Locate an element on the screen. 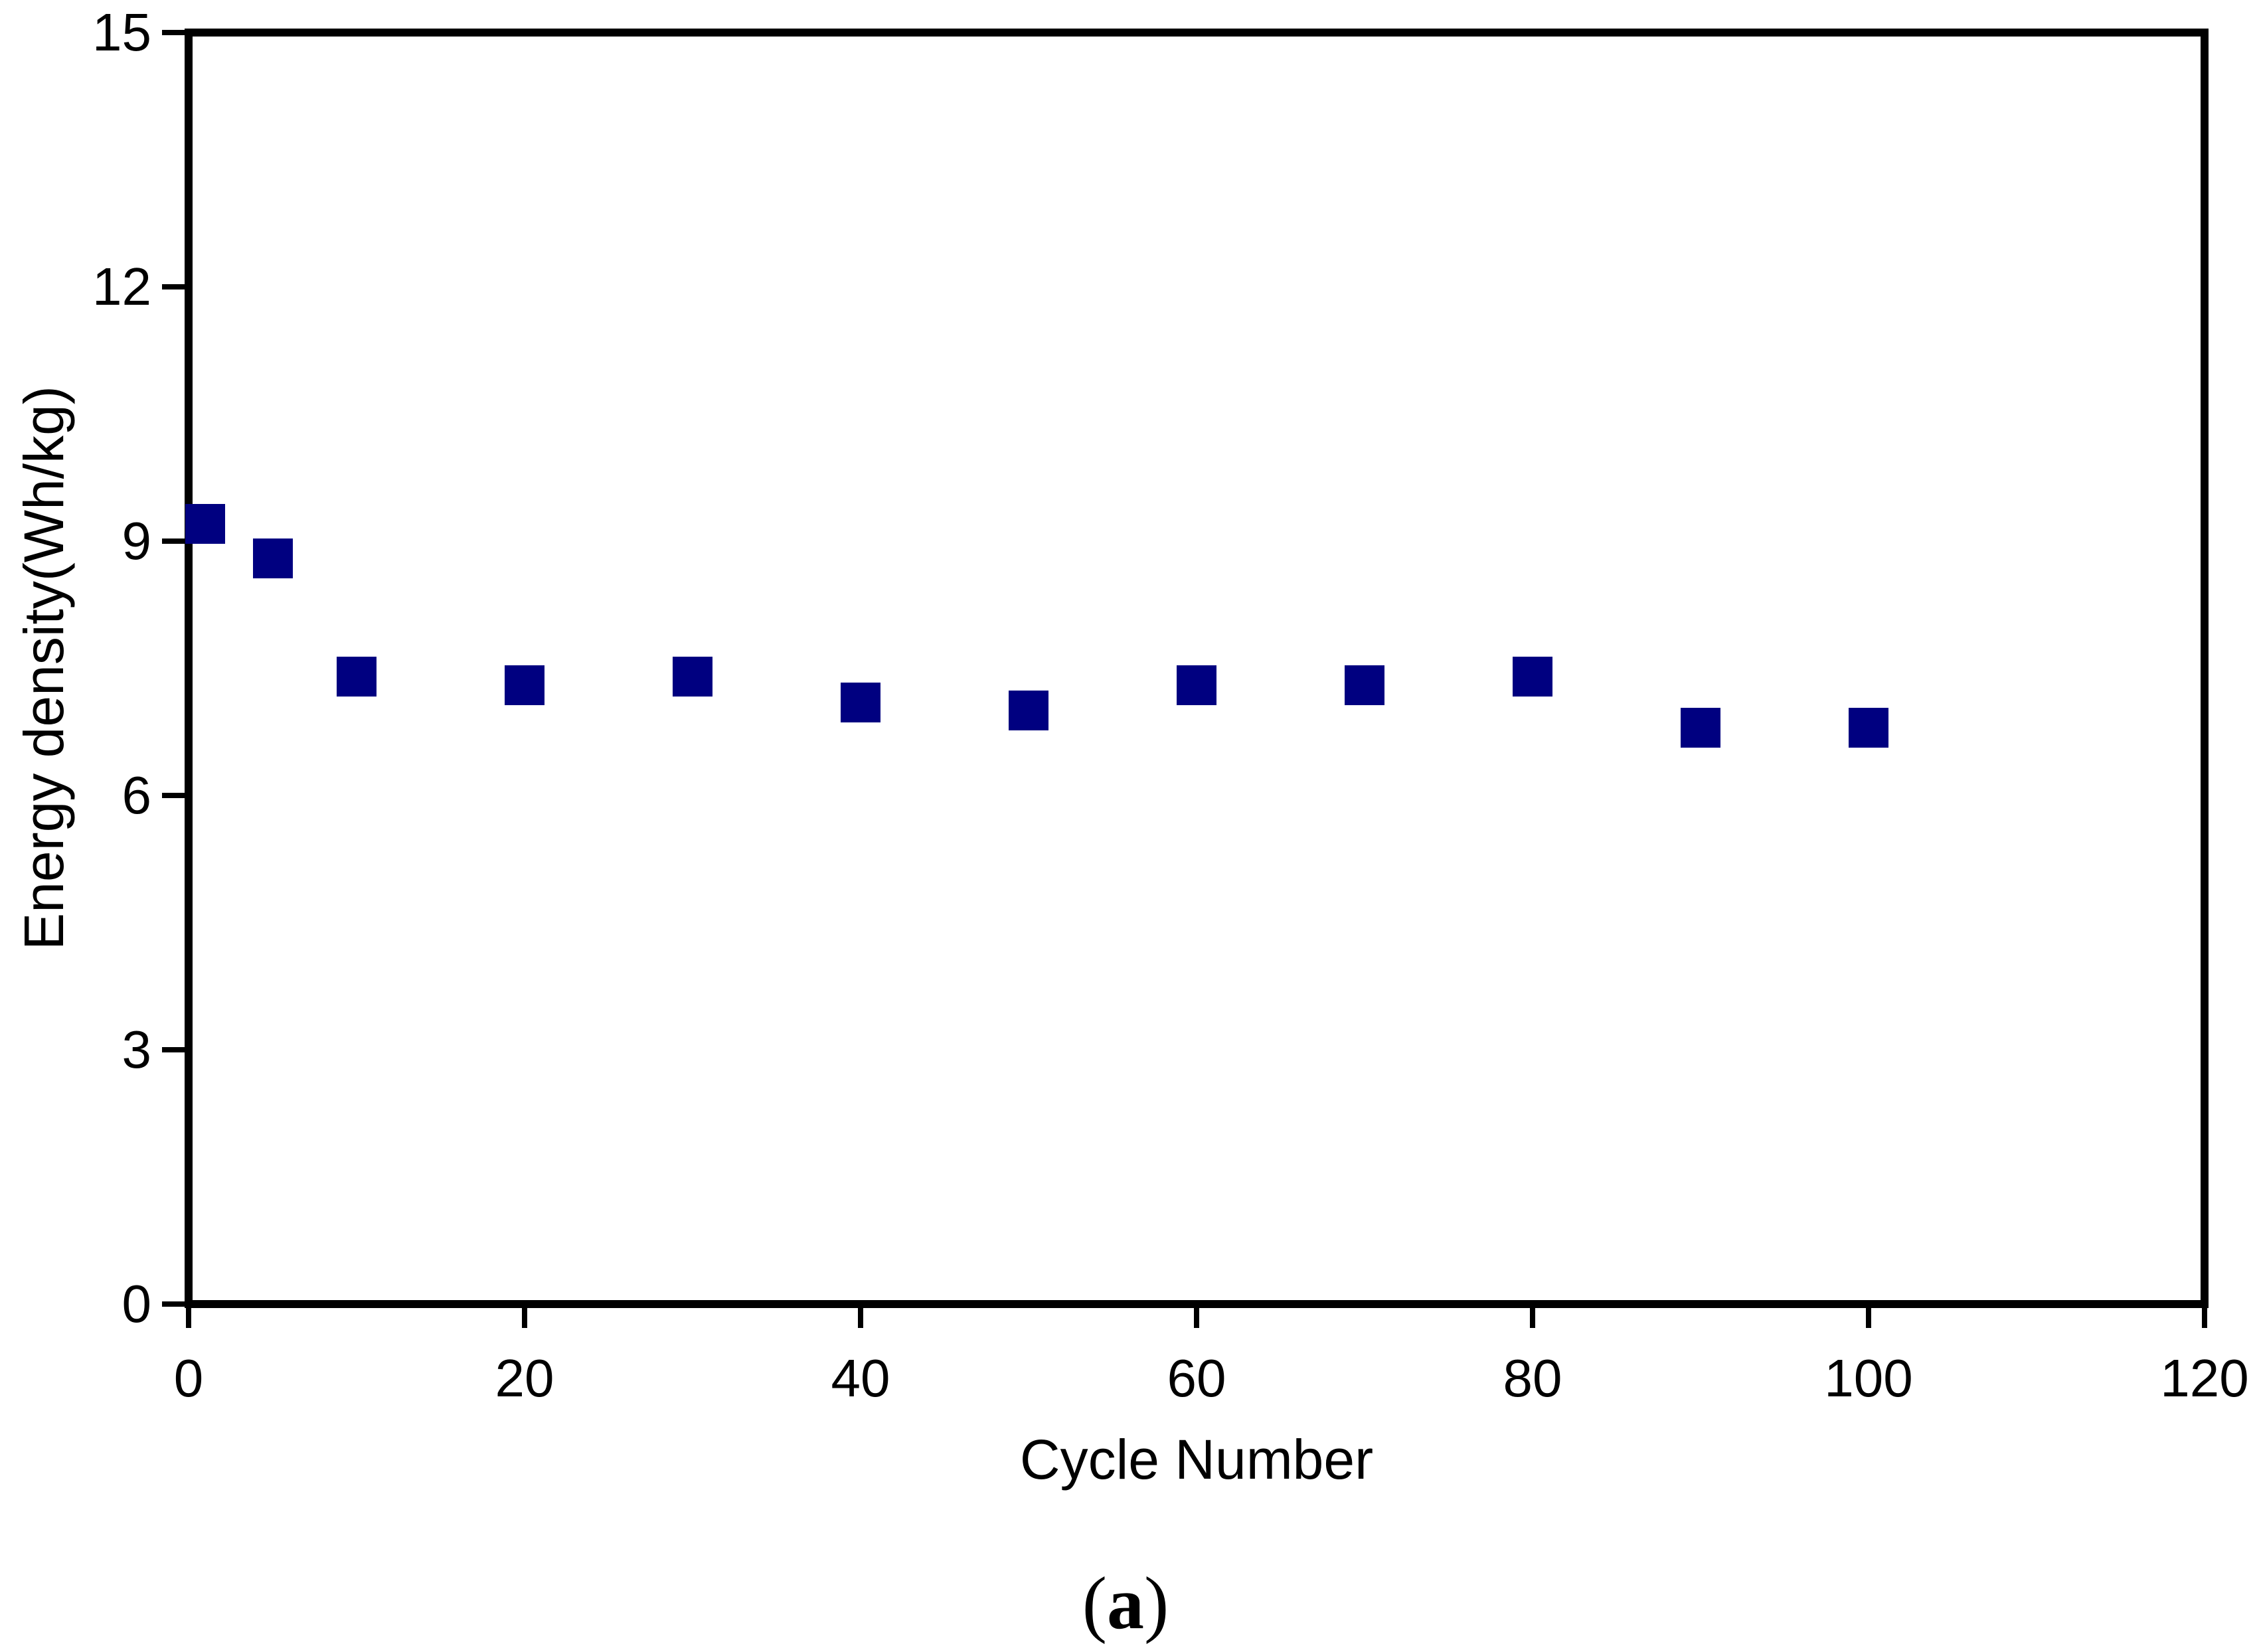 This screenshot has width=2257, height=1652. x-axis-tick-label: 120 is located at coordinates (2204, 1378).